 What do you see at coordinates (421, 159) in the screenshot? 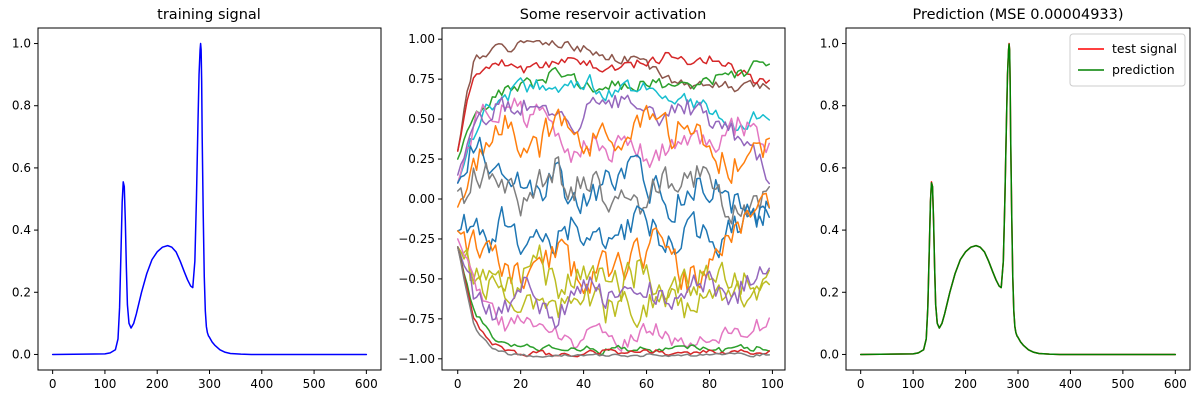
I see `y-tick-label: 0.25` at bounding box center [421, 159].